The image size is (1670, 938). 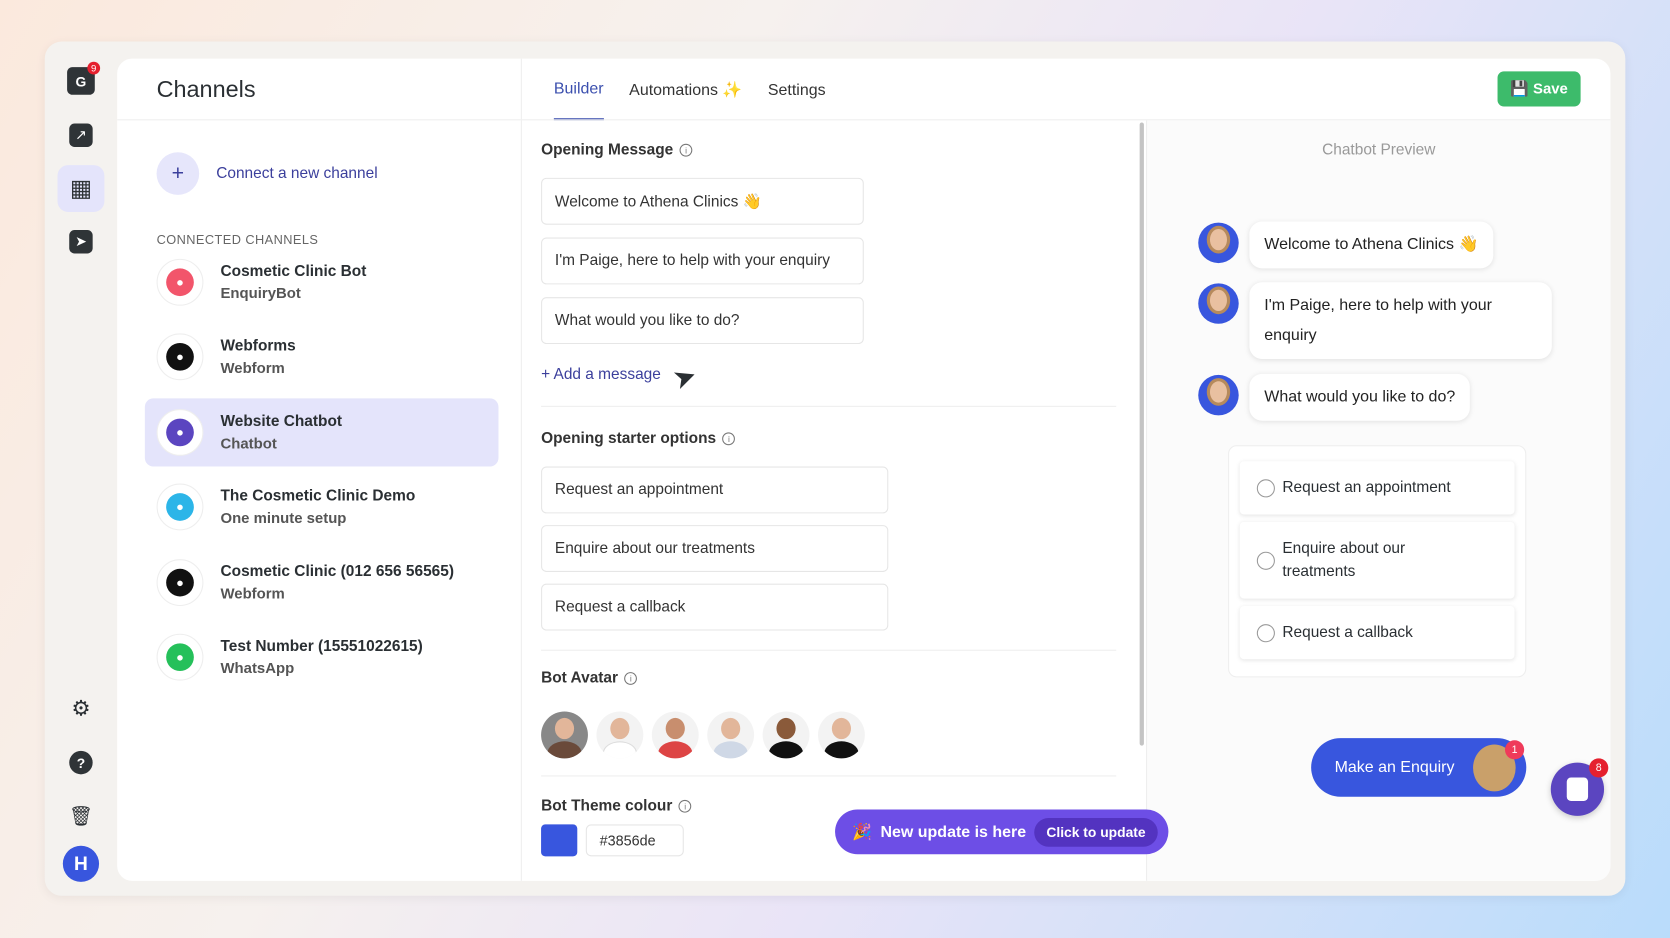 What do you see at coordinates (715, 548) in the screenshot?
I see `starter-input: Enquire about our treatments` at bounding box center [715, 548].